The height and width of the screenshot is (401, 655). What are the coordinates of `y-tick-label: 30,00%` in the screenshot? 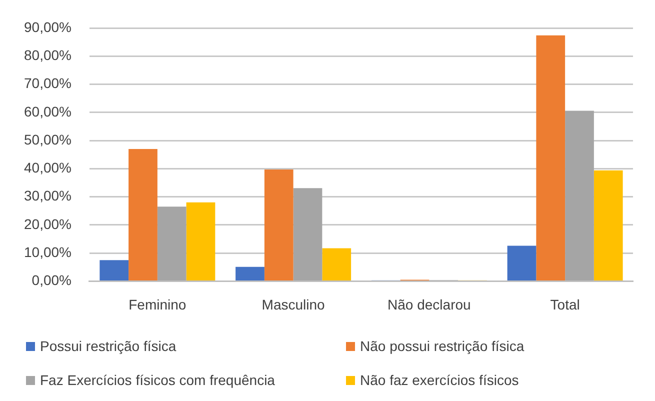 It's located at (48, 196).